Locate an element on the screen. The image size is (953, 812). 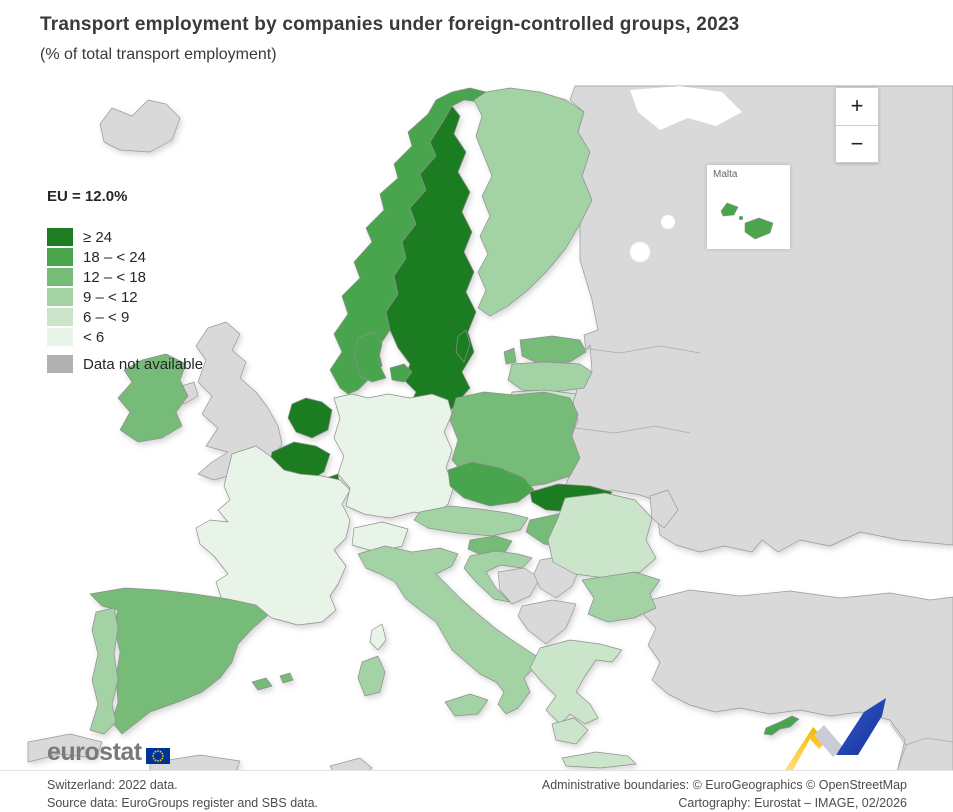
island-malta is located at coordinates (759, 228).